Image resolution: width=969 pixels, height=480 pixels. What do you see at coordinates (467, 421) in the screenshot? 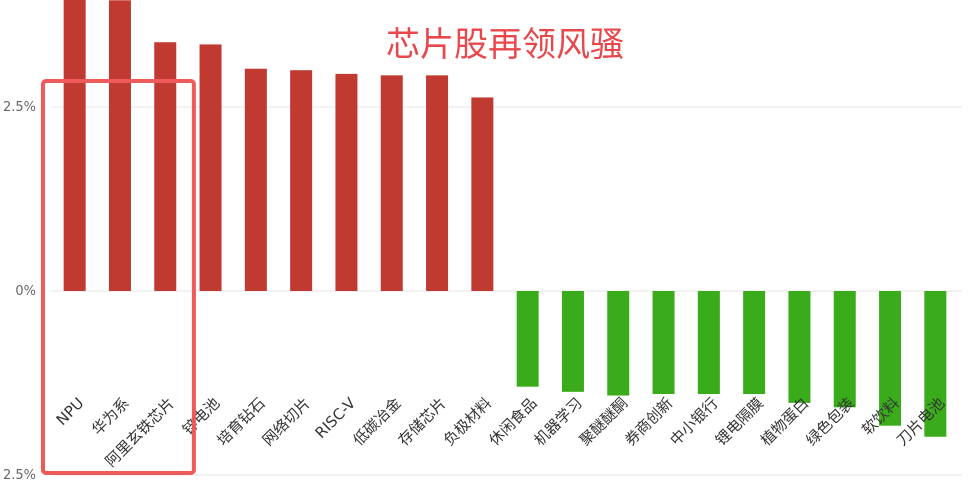
I see `x-tick-label: 负极材料` at bounding box center [467, 421].